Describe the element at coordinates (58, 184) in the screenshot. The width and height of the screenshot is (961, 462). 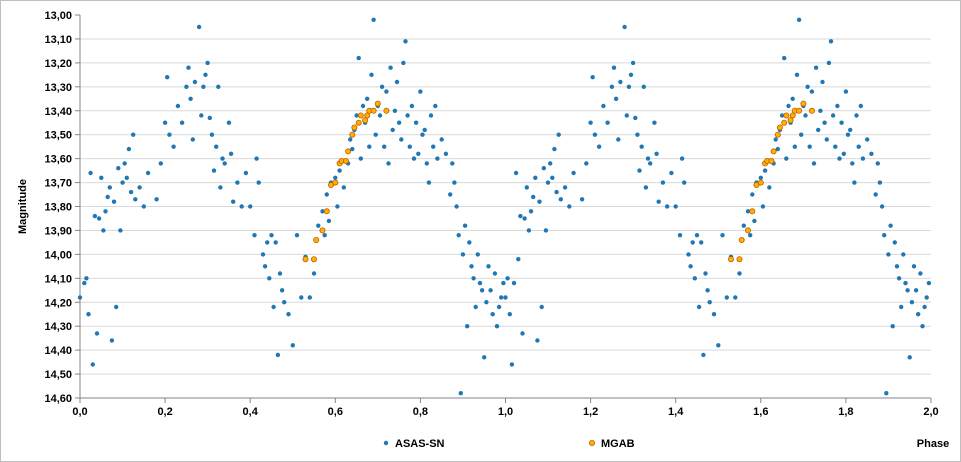
I see `y-tick-label: 13,70` at that location.